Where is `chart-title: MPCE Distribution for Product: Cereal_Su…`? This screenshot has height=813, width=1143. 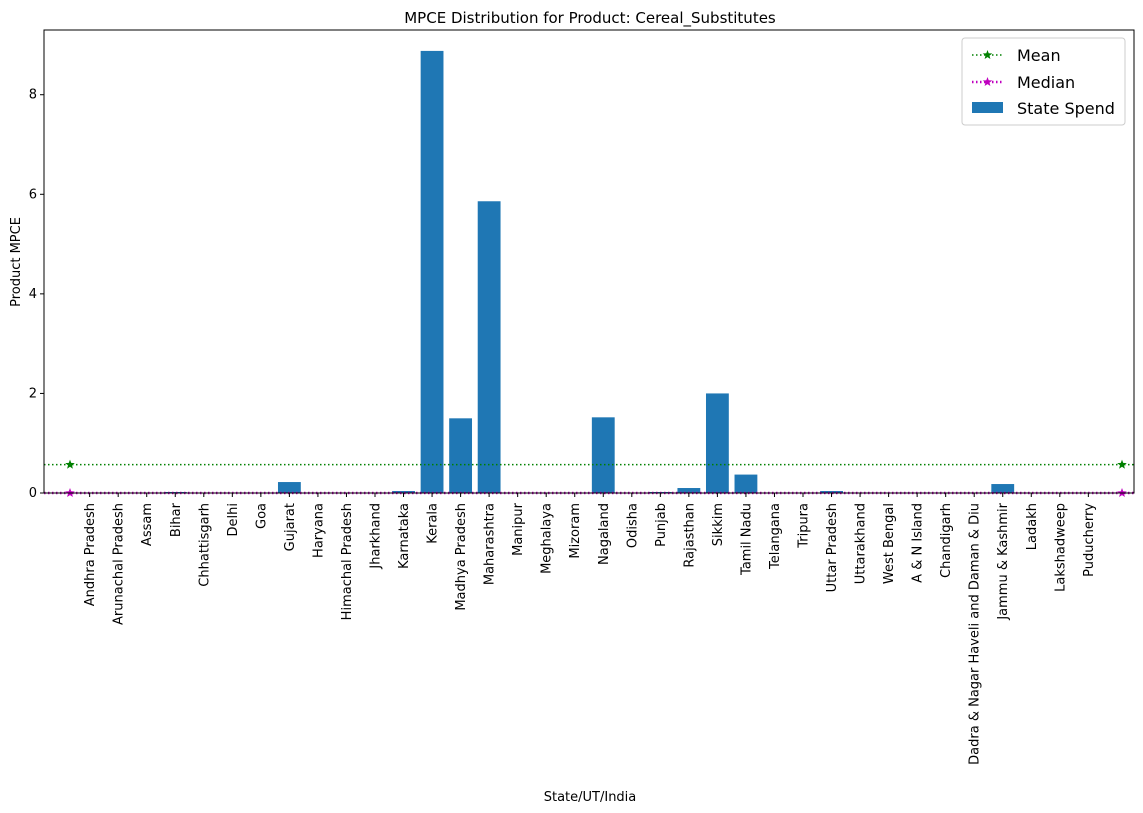 chart-title: MPCE Distribution for Product: Cereal_Su… is located at coordinates (590, 18).